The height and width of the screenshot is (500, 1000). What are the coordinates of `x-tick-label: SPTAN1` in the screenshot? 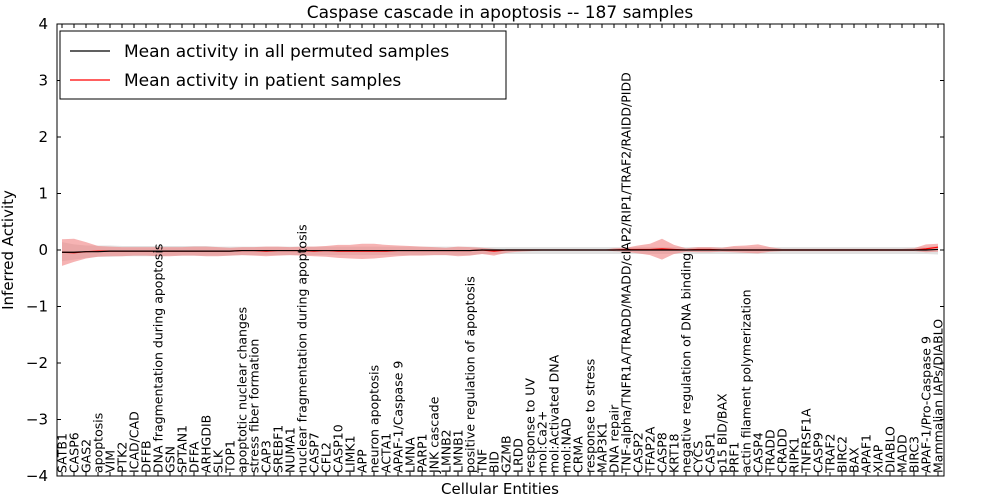 It's located at (182, 449).